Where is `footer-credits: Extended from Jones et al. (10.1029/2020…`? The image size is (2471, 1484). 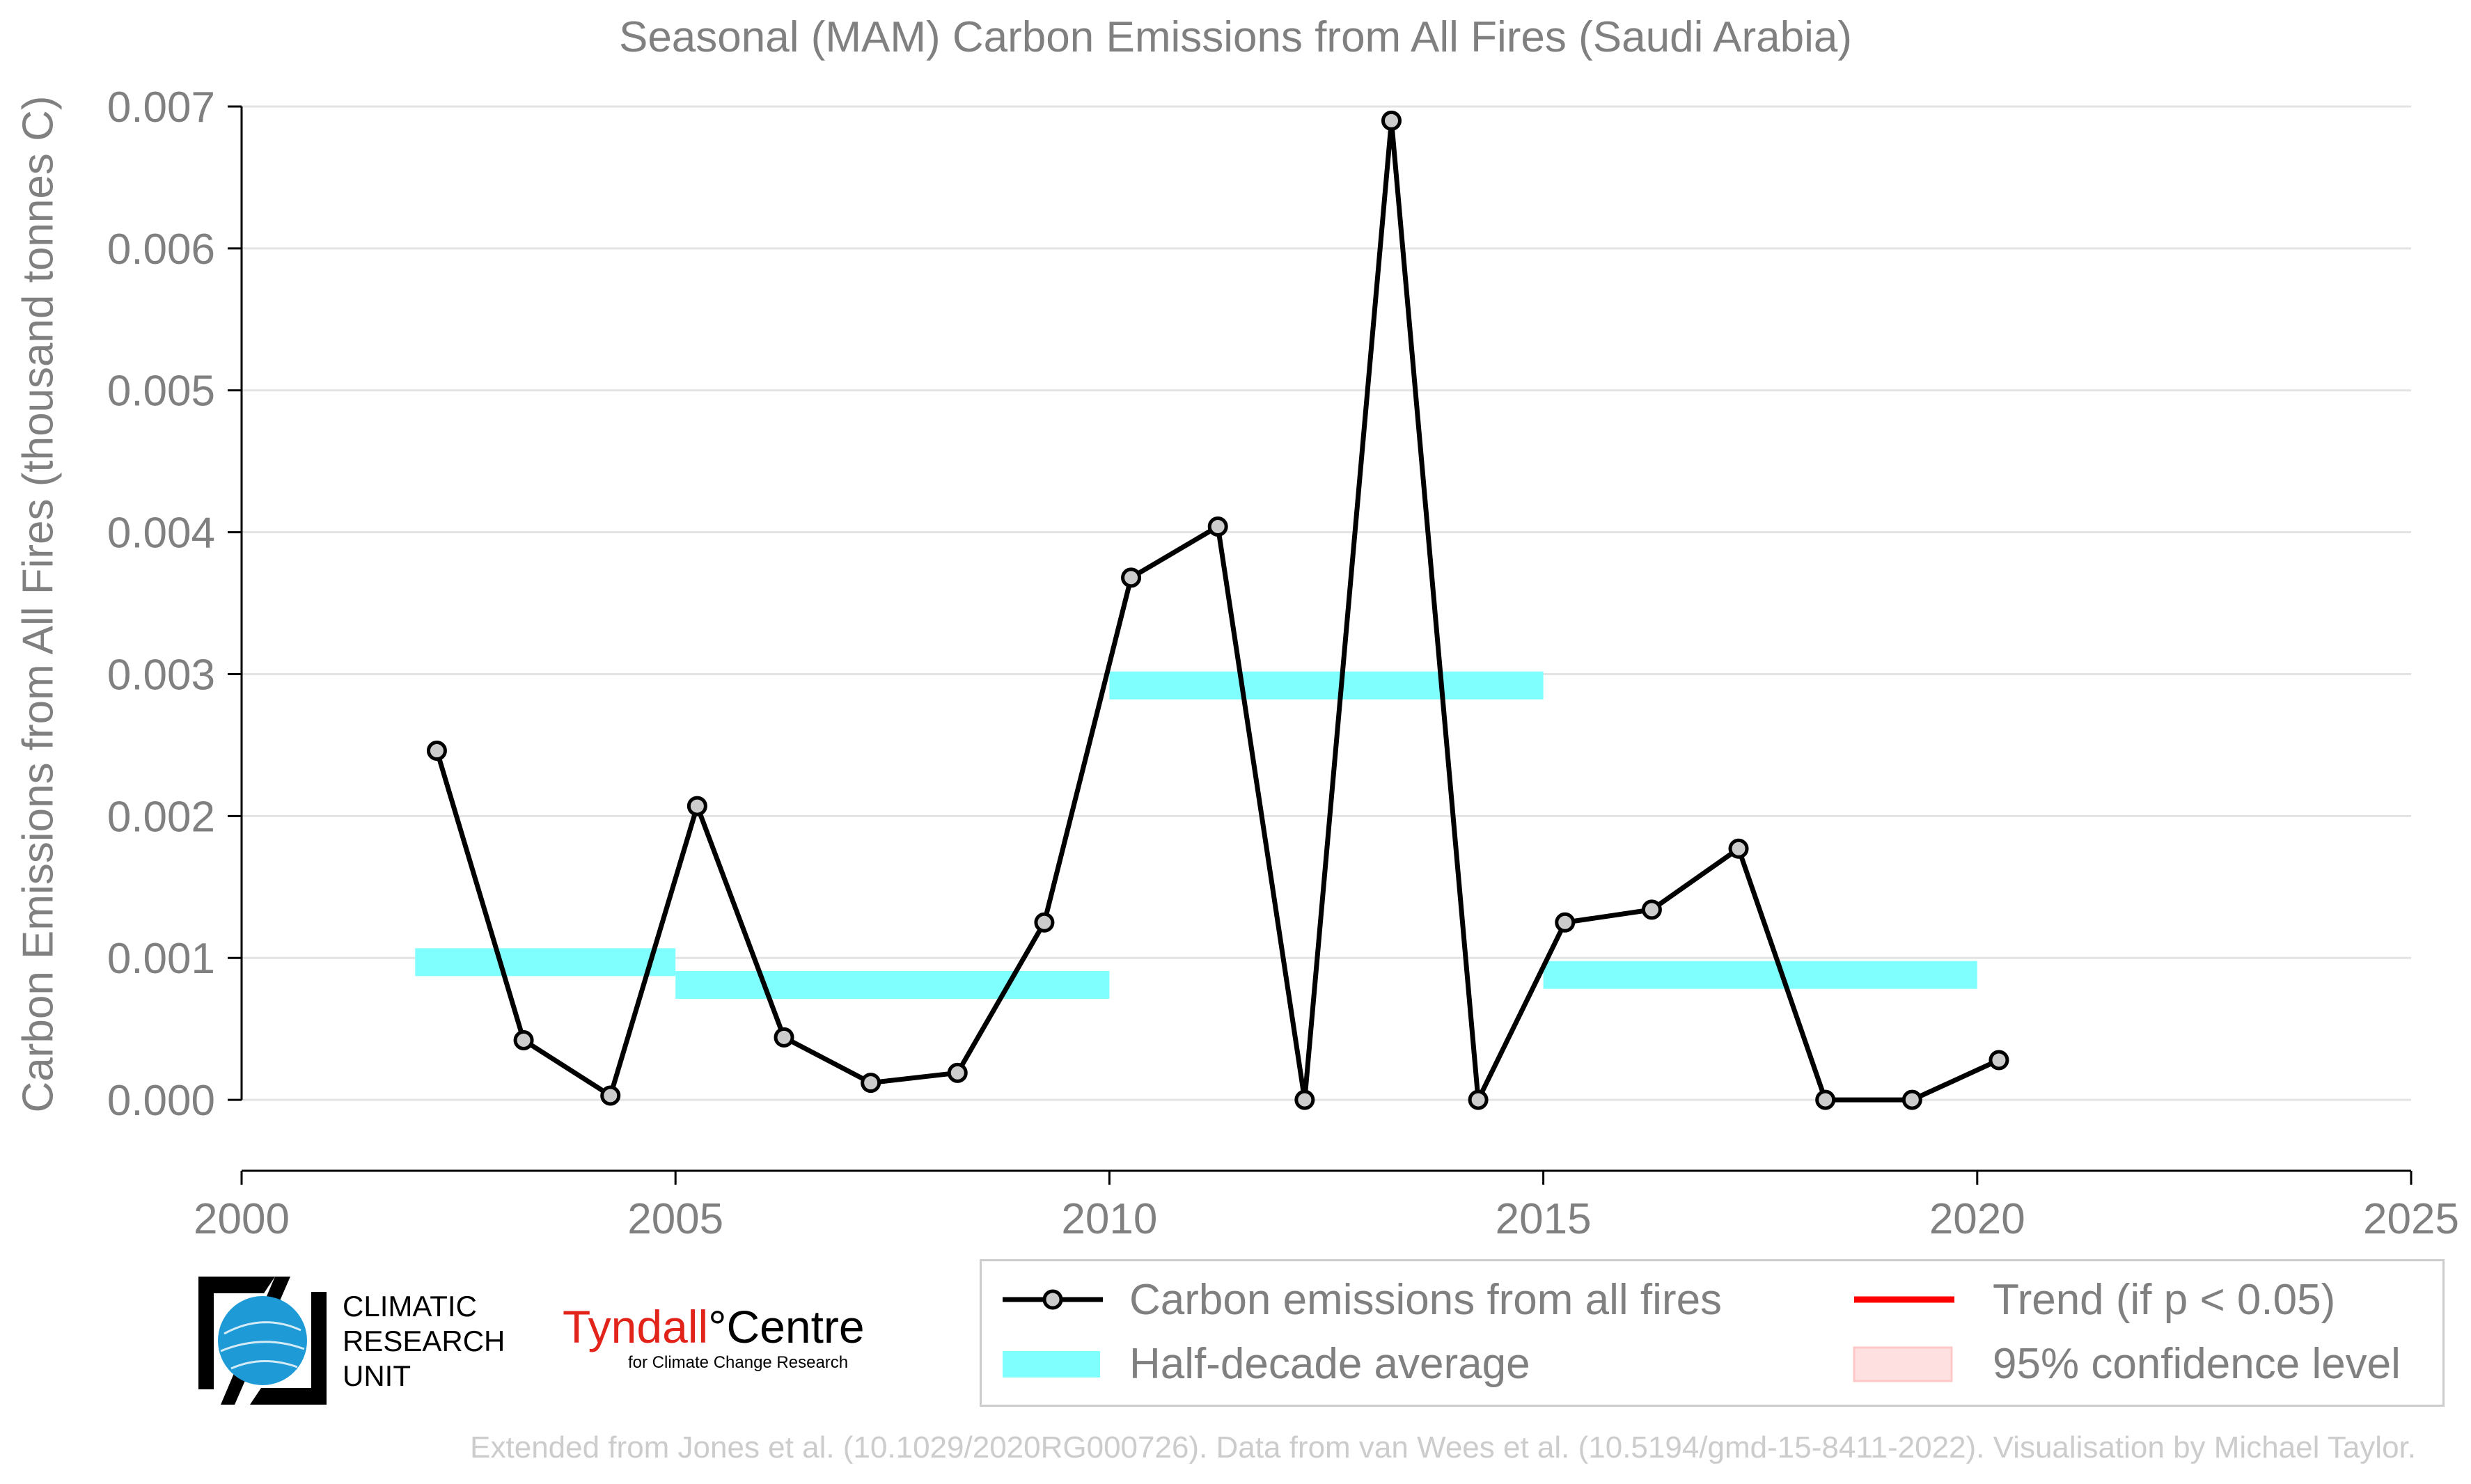
footer-credits: Extended from Jones et al. (10.1029/2020… is located at coordinates (1443, 1448).